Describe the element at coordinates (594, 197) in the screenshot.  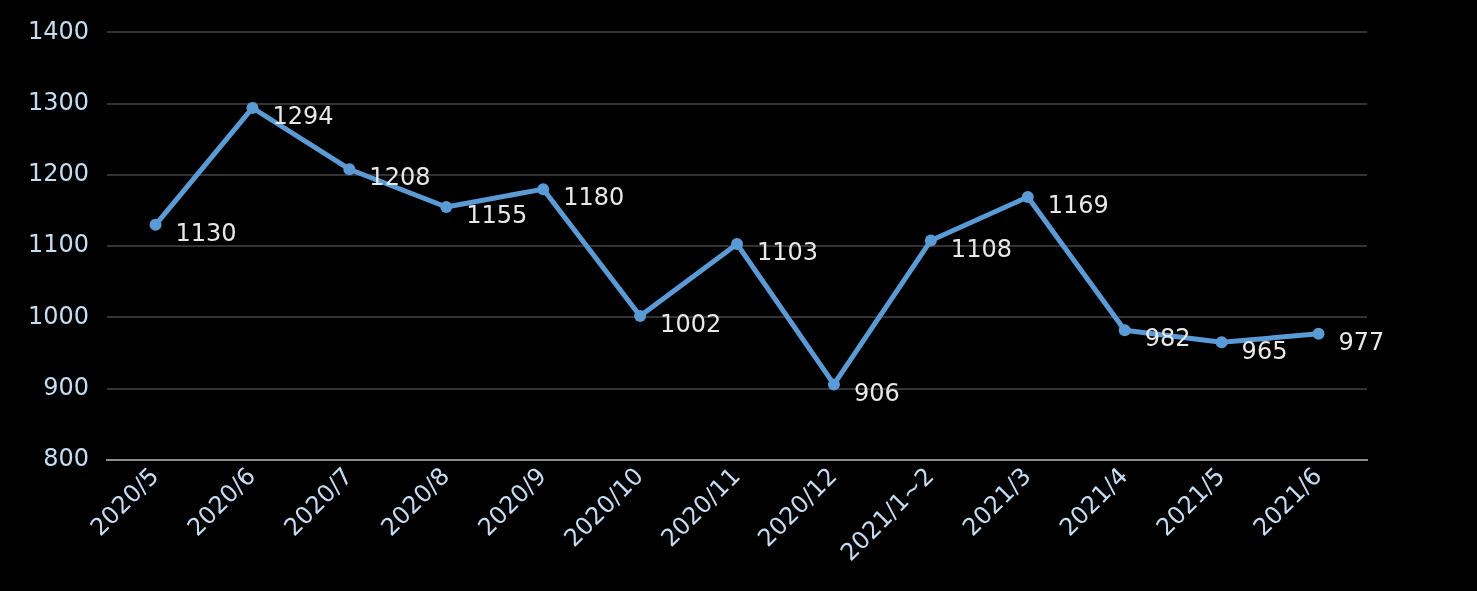
I see `data-label: 1180` at that location.